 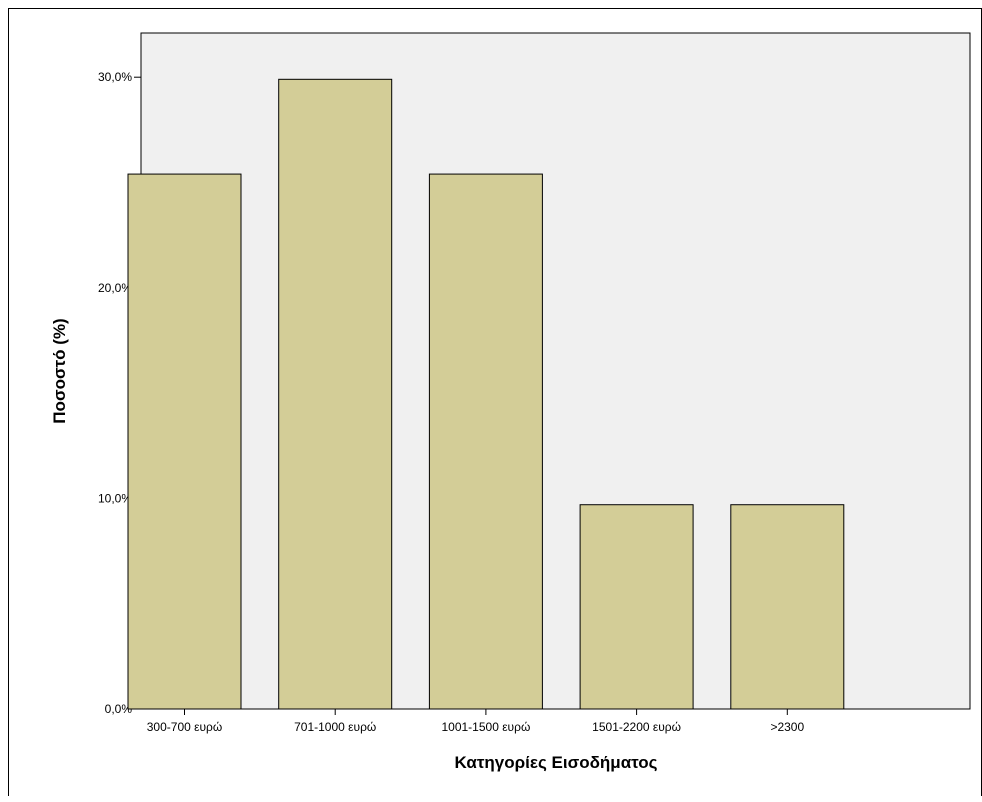 What do you see at coordinates (485, 727) in the screenshot?
I see `x-tick-label: 1001-1500 ευρώ` at bounding box center [485, 727].